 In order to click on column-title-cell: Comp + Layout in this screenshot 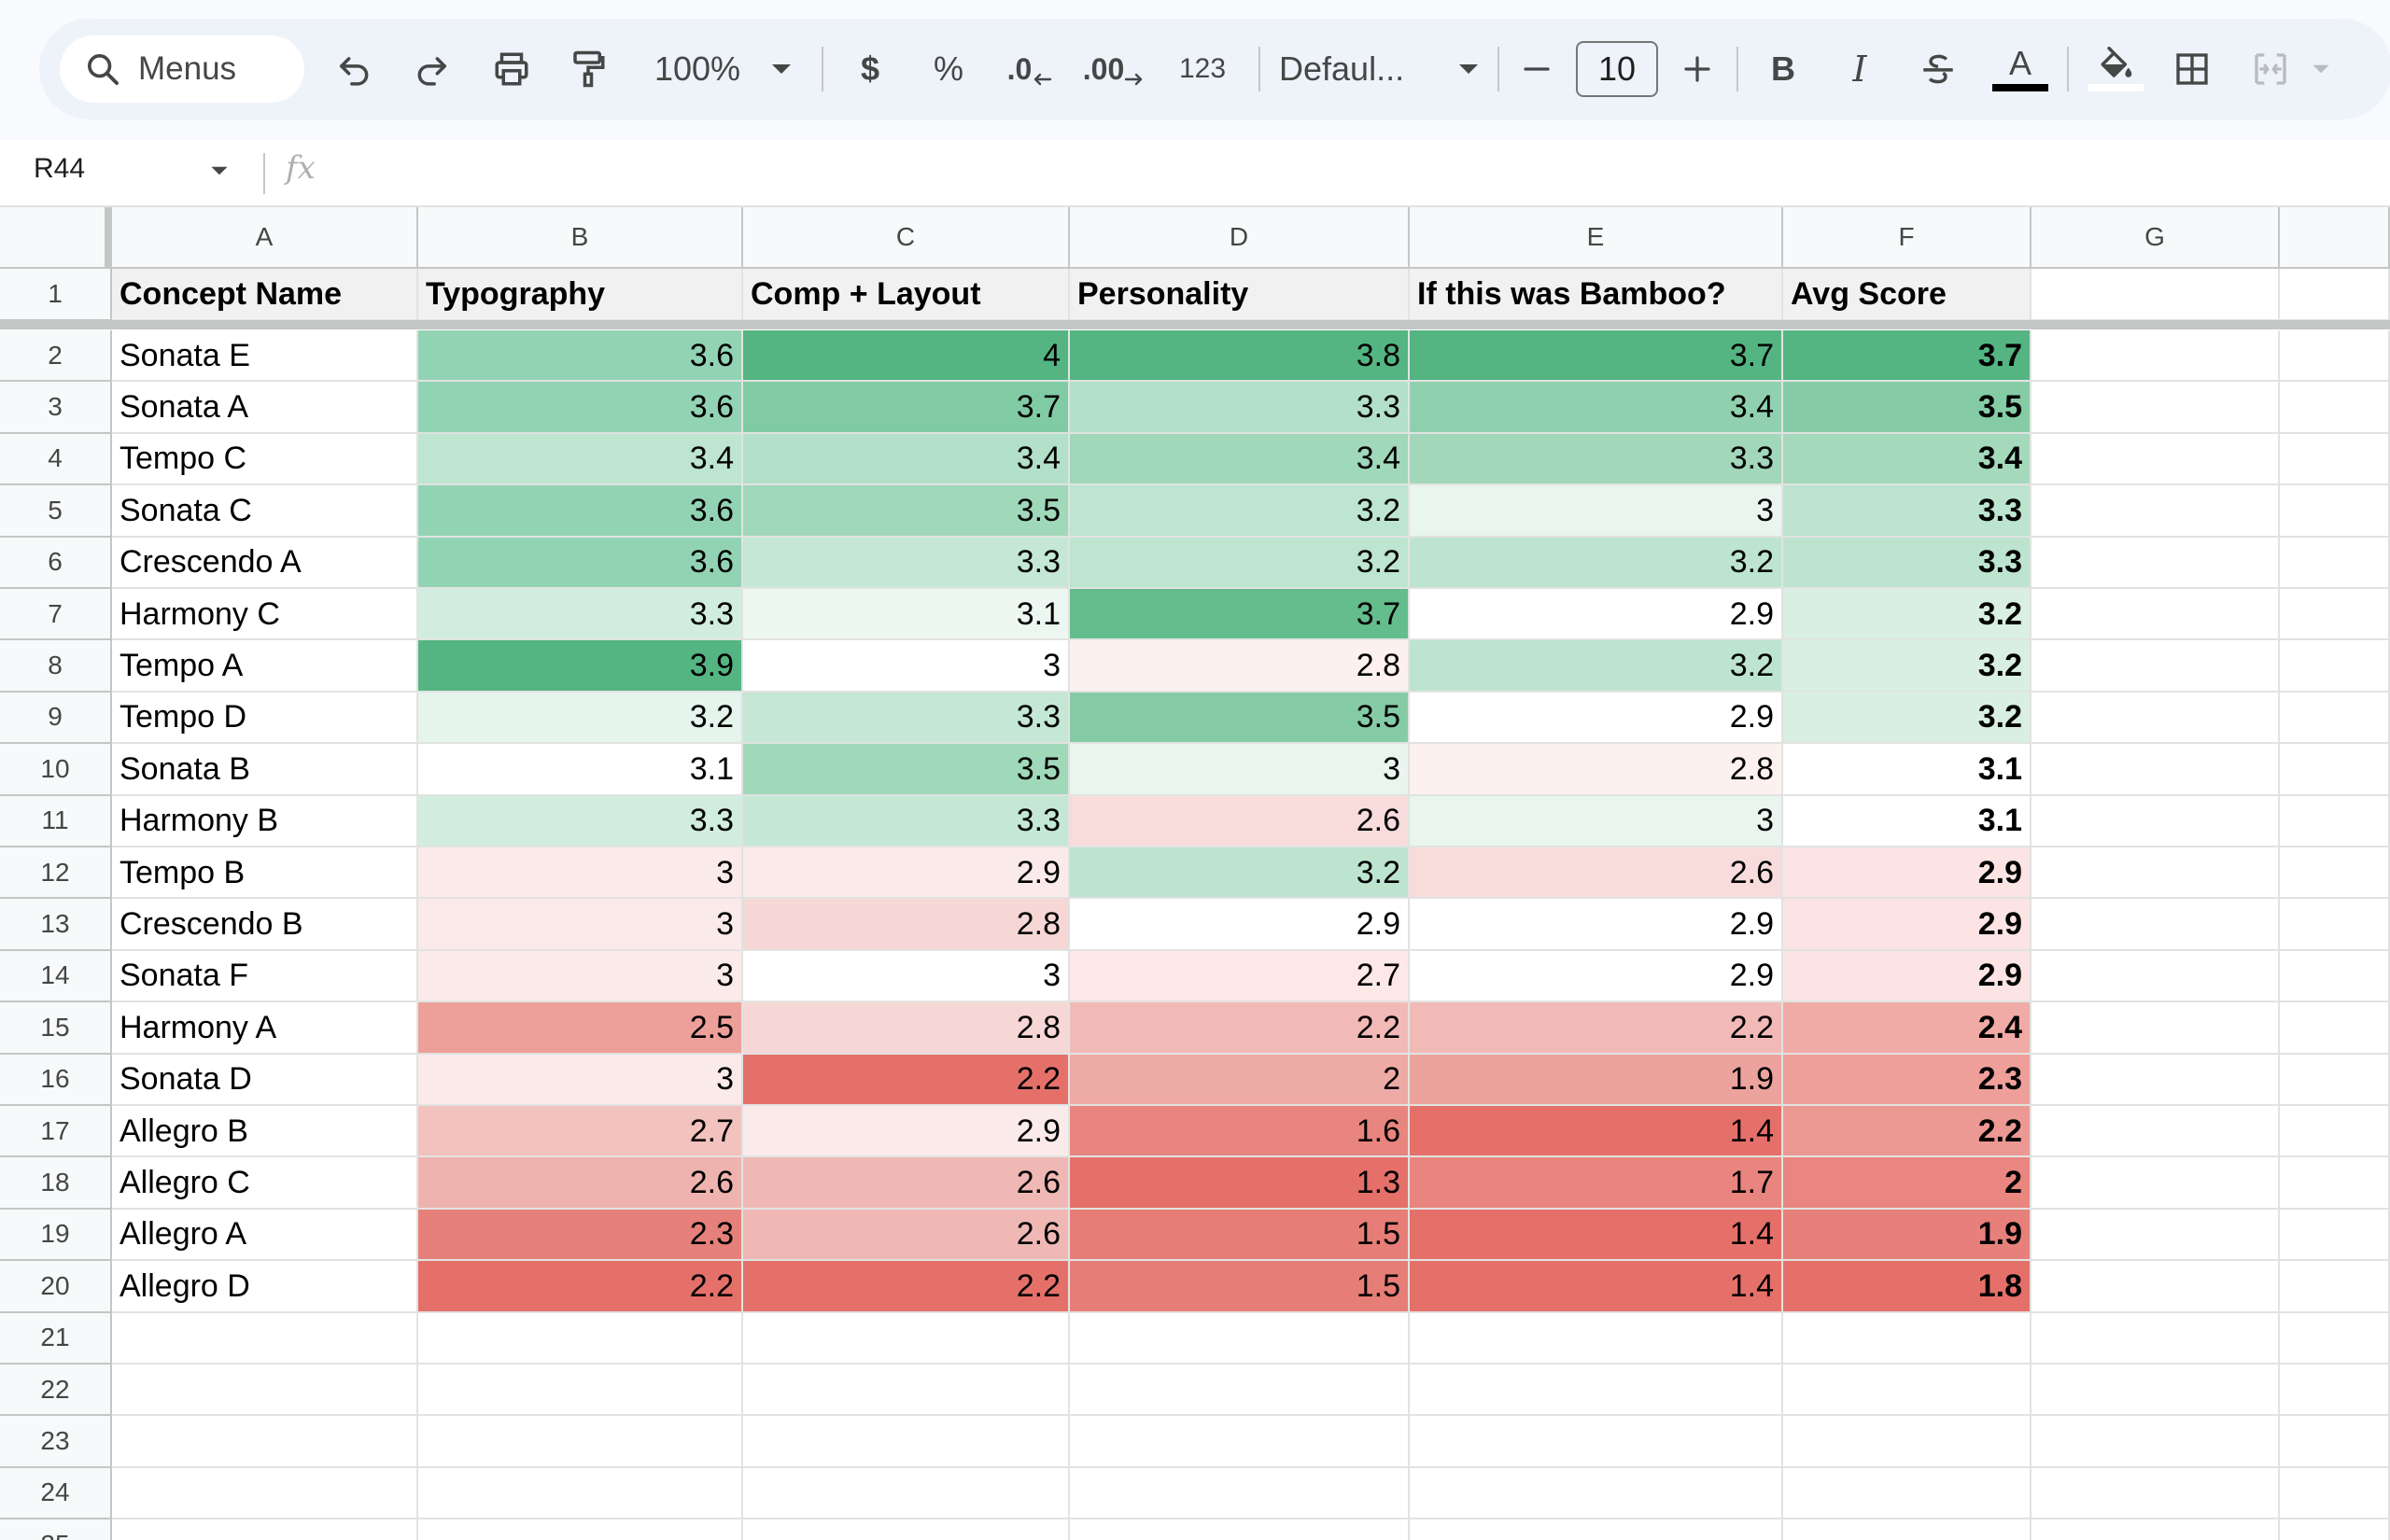, I will do `click(906, 295)`.